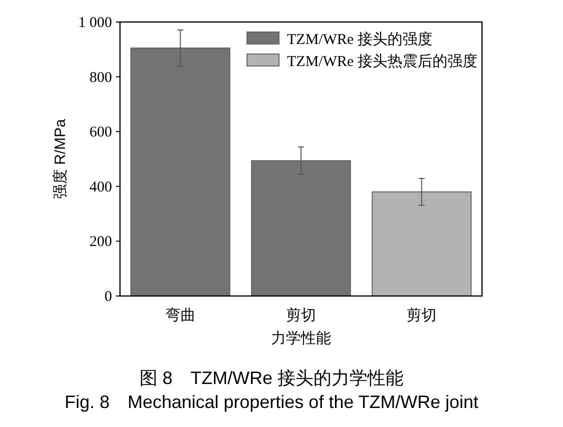 The width and height of the screenshot is (563, 427). What do you see at coordinates (108, 297) in the screenshot?
I see `y-tick-label: 0` at bounding box center [108, 297].